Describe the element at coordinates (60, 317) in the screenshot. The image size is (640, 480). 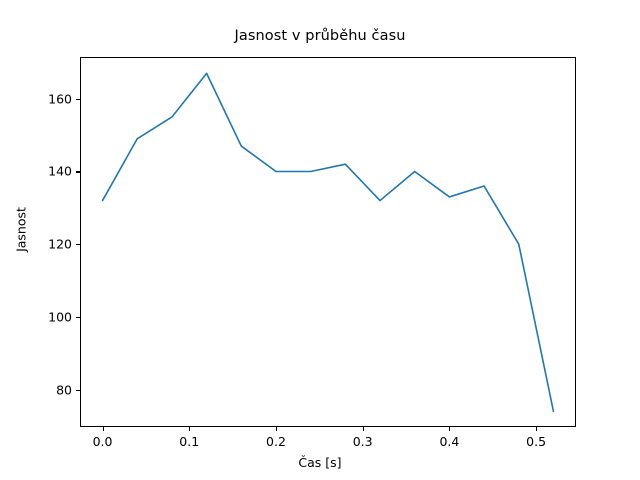
I see `y-tick-label: 100` at that location.